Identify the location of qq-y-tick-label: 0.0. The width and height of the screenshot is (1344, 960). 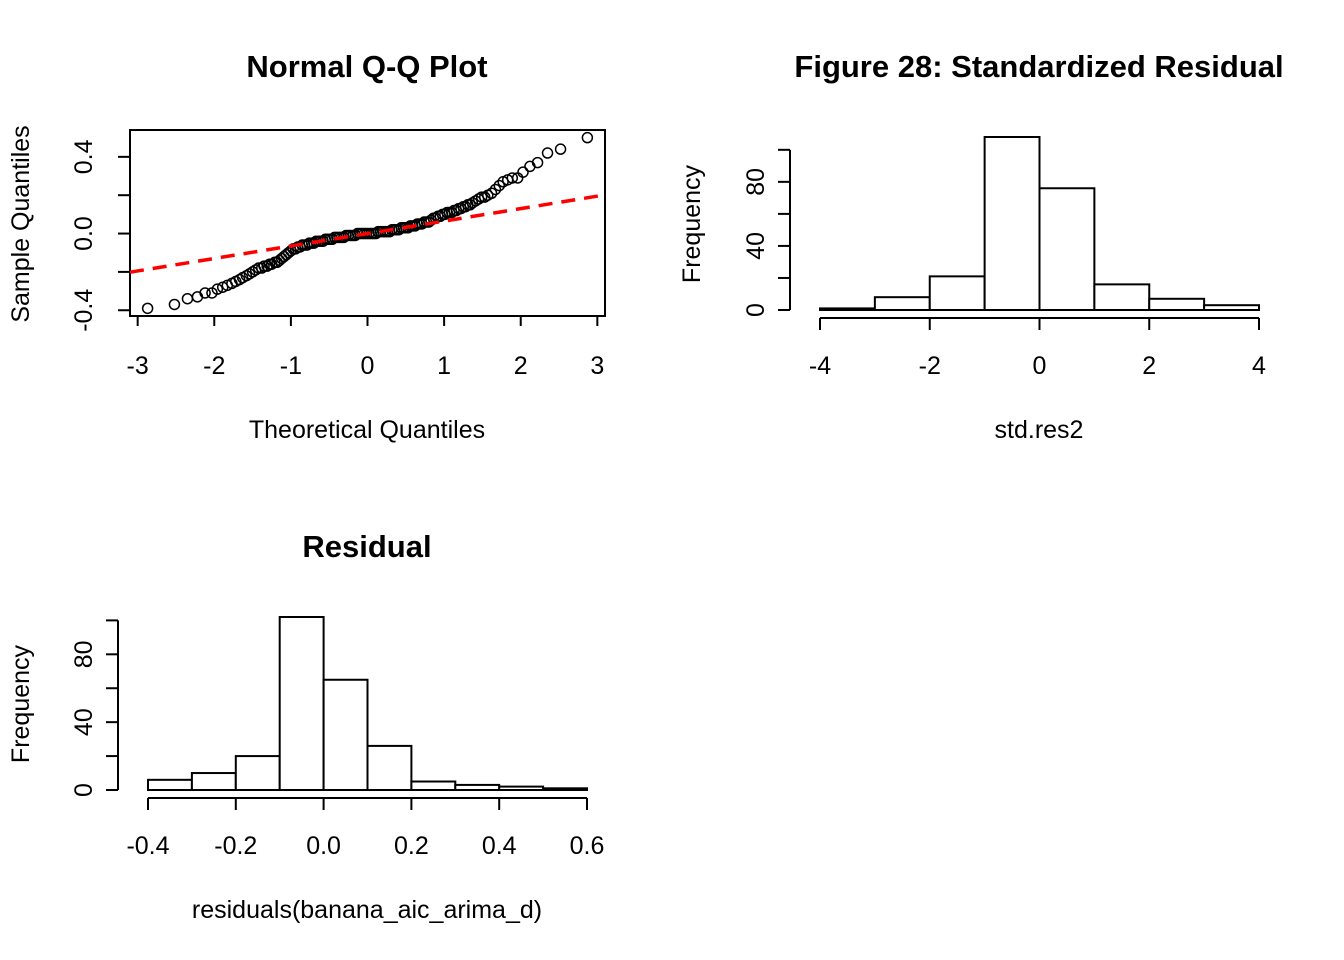
(84, 233).